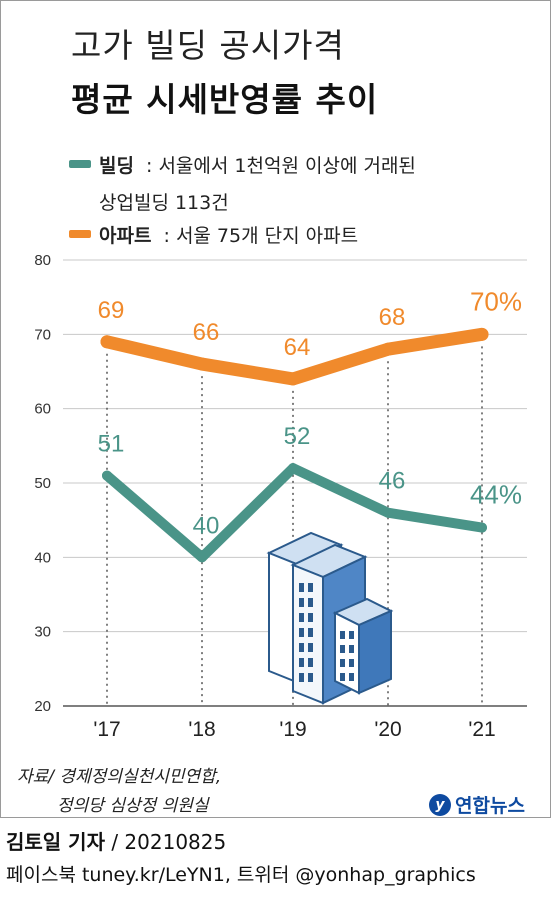 This screenshot has width=553, height=910. I want to click on data-label-apartment: 69, so click(111, 310).